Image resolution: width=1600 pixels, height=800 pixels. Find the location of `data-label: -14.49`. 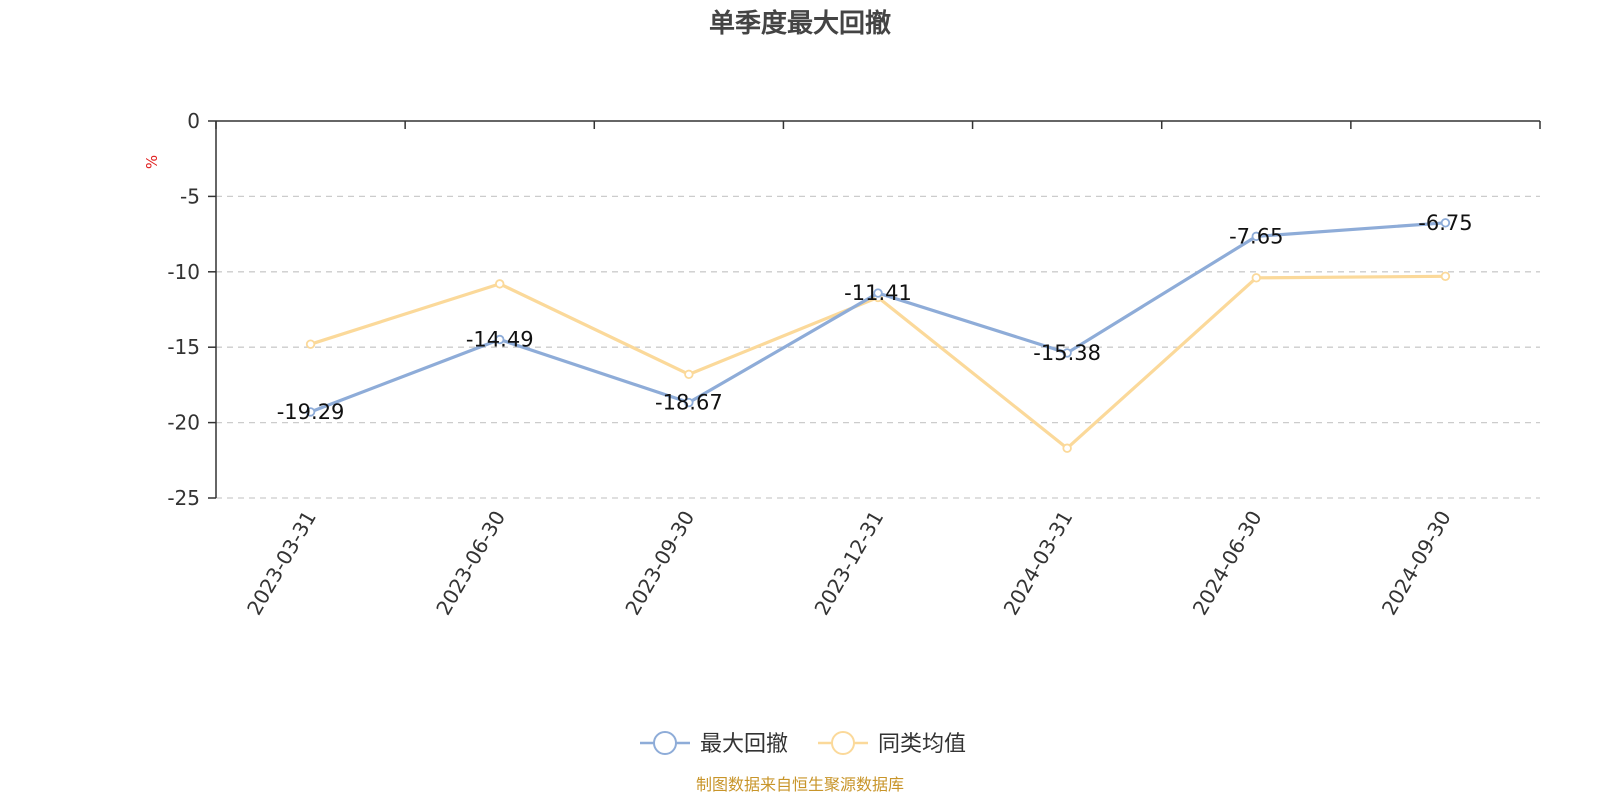

data-label: -14.49 is located at coordinates (500, 340).